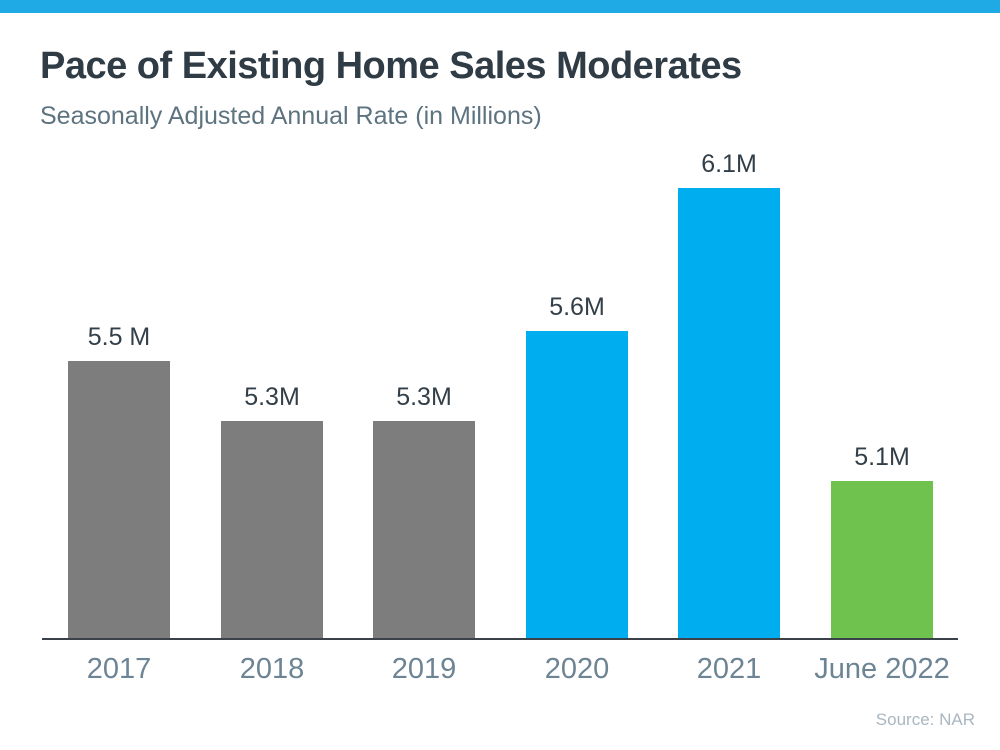 The width and height of the screenshot is (1000, 750). What do you see at coordinates (272, 397) in the screenshot?
I see `bar-value-label-2018: 5.3M` at bounding box center [272, 397].